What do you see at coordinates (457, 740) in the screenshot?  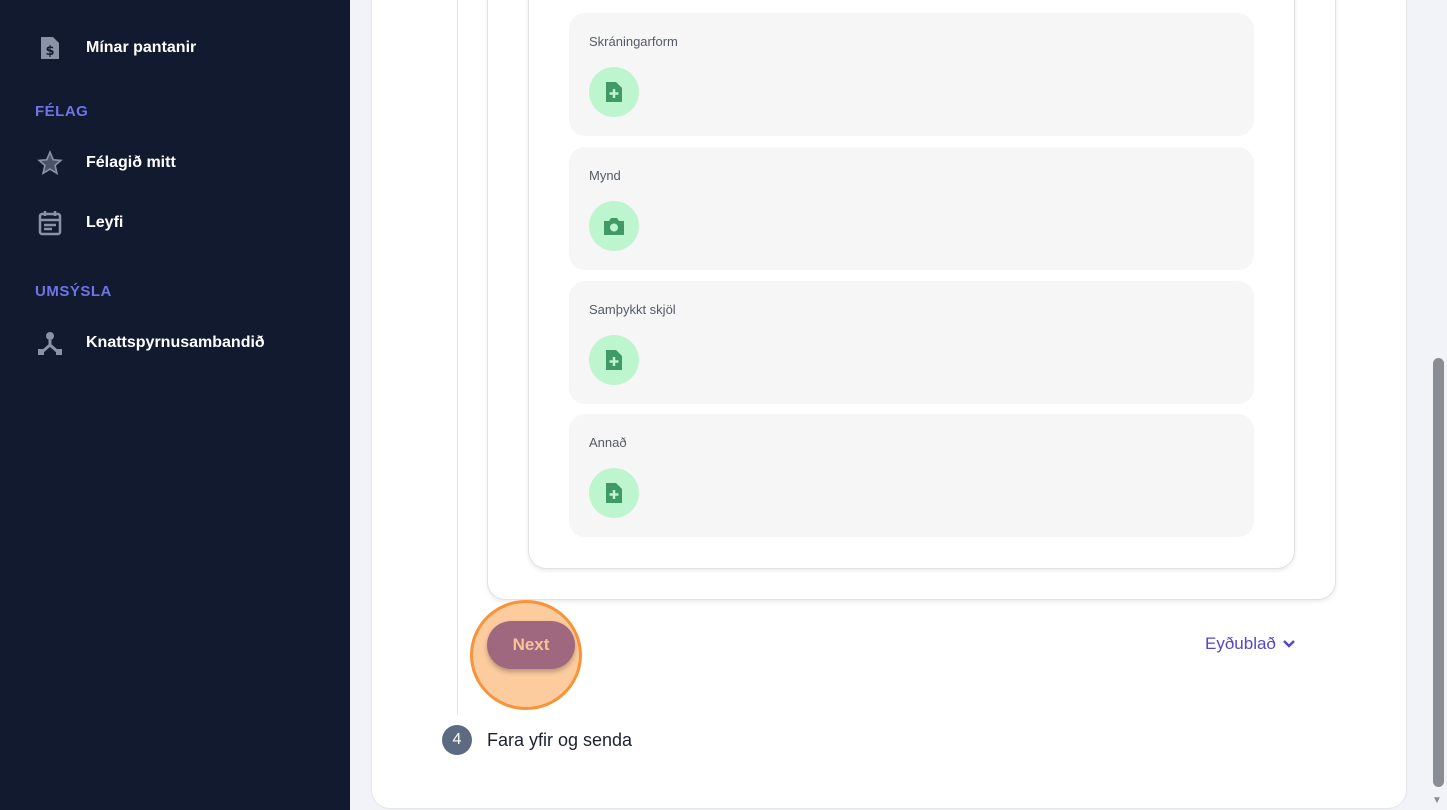 I see `step-number-badge: 4` at bounding box center [457, 740].